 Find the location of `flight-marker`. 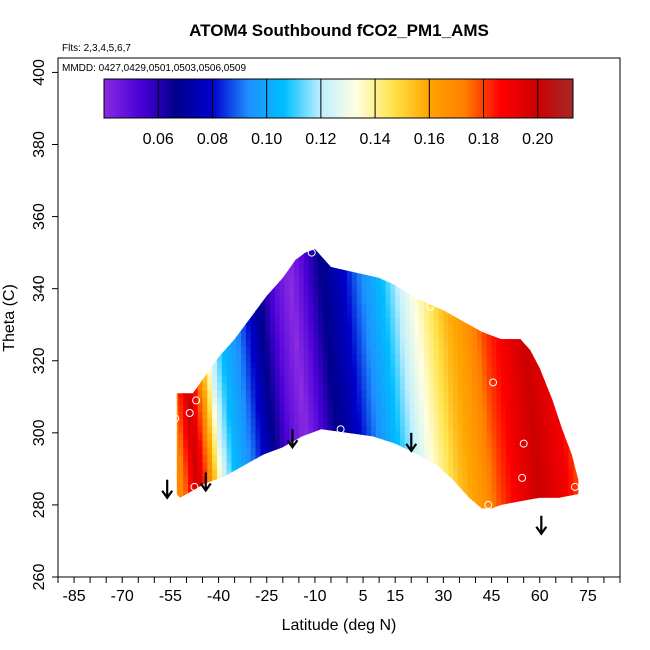

flight-marker is located at coordinates (189, 413).